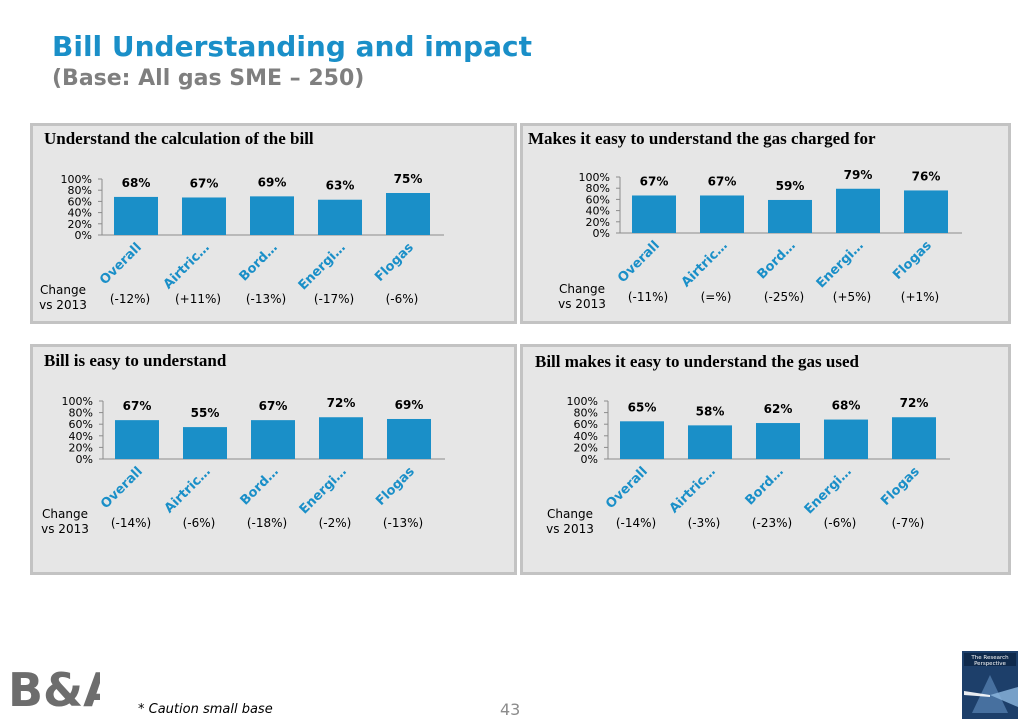 This screenshot has width=1024, height=724. What do you see at coordinates (272, 182) in the screenshot?
I see `bar-value-label: 69%` at bounding box center [272, 182].